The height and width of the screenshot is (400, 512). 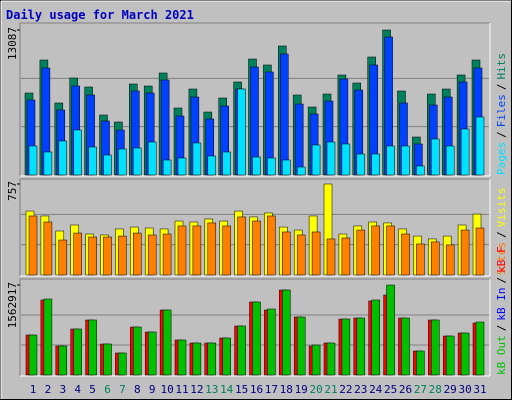 I want to click on x-tick-label: 17, so click(x=271, y=389).